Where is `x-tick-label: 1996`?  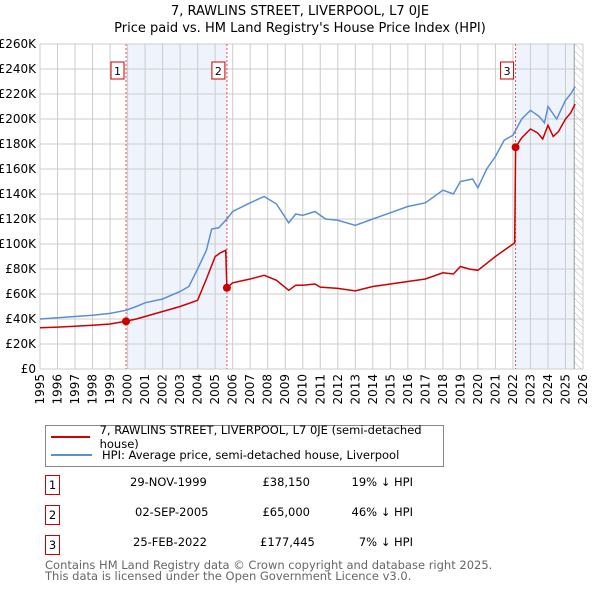
x-tick-label: 1996 is located at coordinates (58, 389).